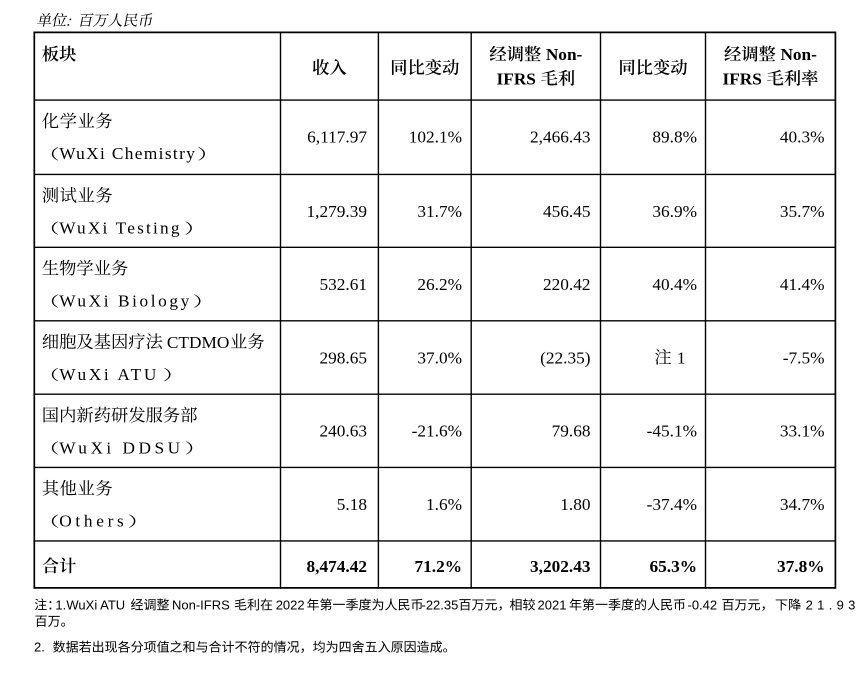 This screenshot has width=863, height=681. Describe the element at coordinates (672, 504) in the screenshot. I see `svg-text: -37.4%` at that location.